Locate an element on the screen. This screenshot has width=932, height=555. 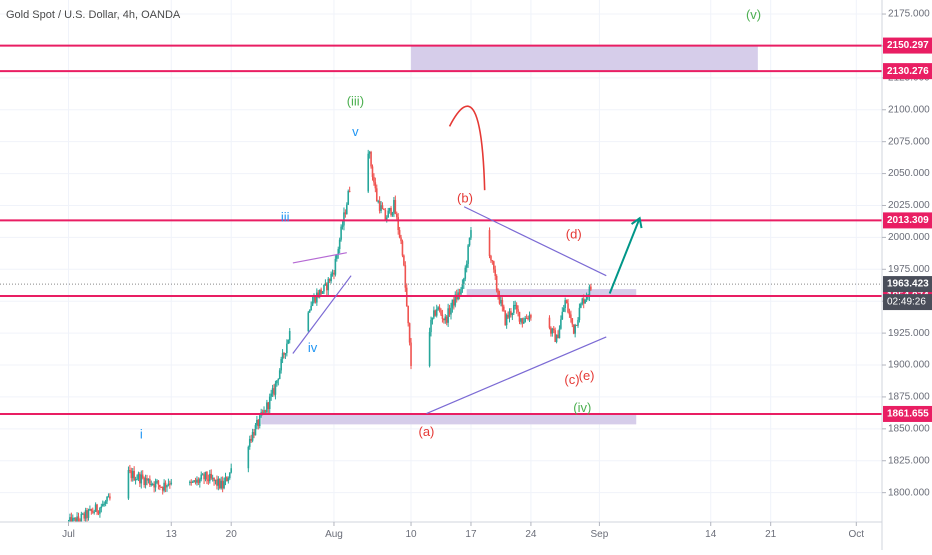
time-tick-label: Jul is located at coordinates (68, 534).